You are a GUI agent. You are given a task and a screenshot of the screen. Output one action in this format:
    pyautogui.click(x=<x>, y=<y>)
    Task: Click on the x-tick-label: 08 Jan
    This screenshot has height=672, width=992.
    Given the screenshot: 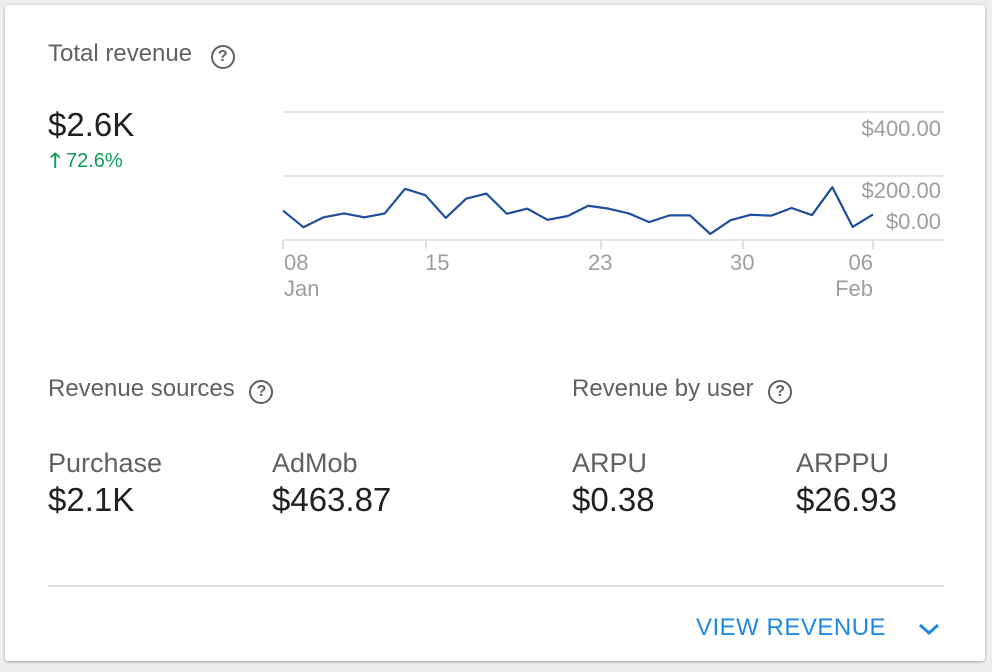 What is the action you would take?
    pyautogui.click(x=301, y=276)
    